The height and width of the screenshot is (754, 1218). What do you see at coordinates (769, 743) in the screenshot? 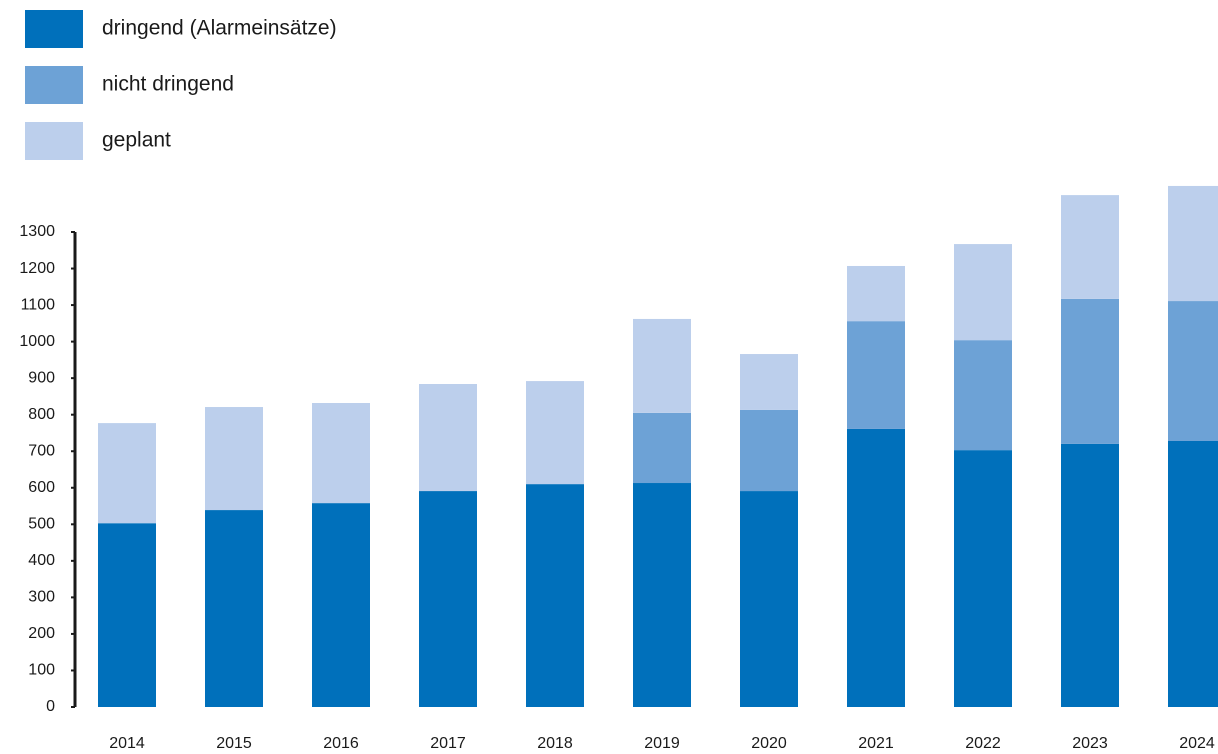
I see `x-tick-label: 2020` at bounding box center [769, 743].